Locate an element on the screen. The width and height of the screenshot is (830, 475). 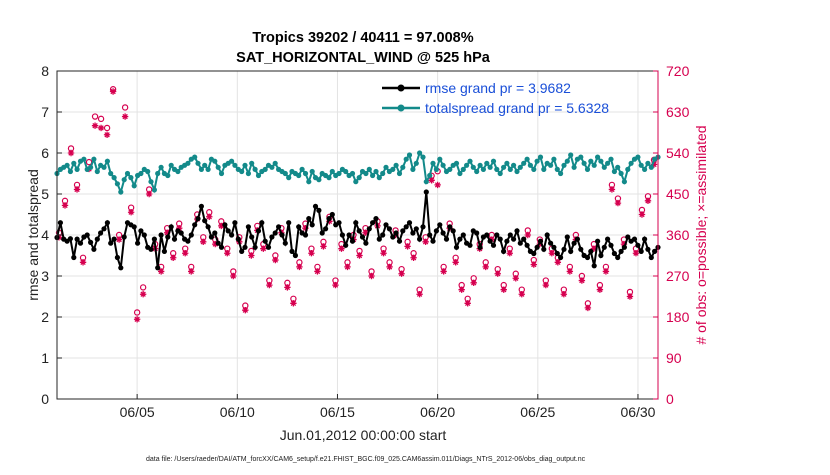
x-tick-label: 06/05 is located at coordinates (137, 412).